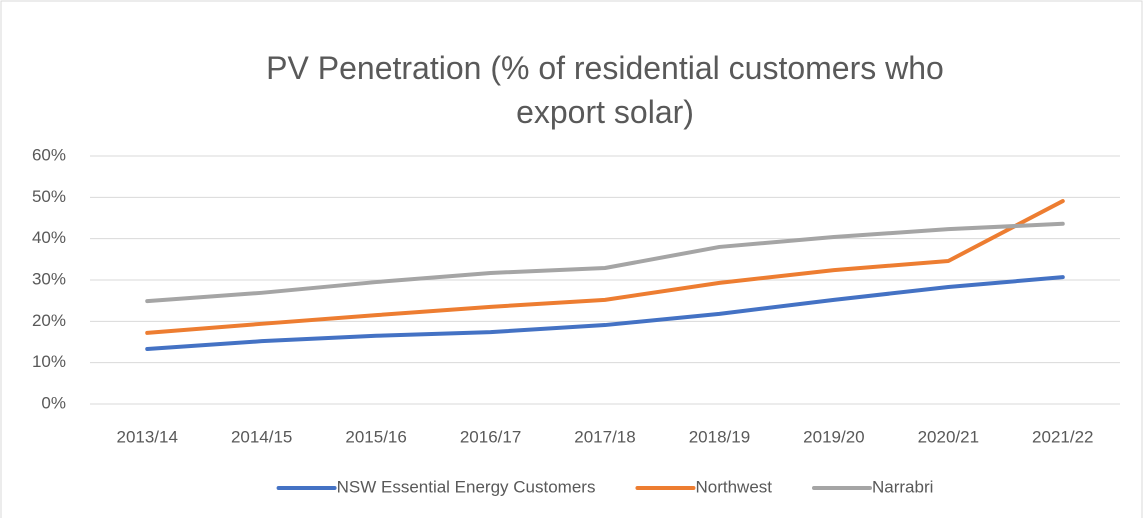 The image size is (1144, 518). I want to click on y-tick-label: 50%, so click(49, 196).